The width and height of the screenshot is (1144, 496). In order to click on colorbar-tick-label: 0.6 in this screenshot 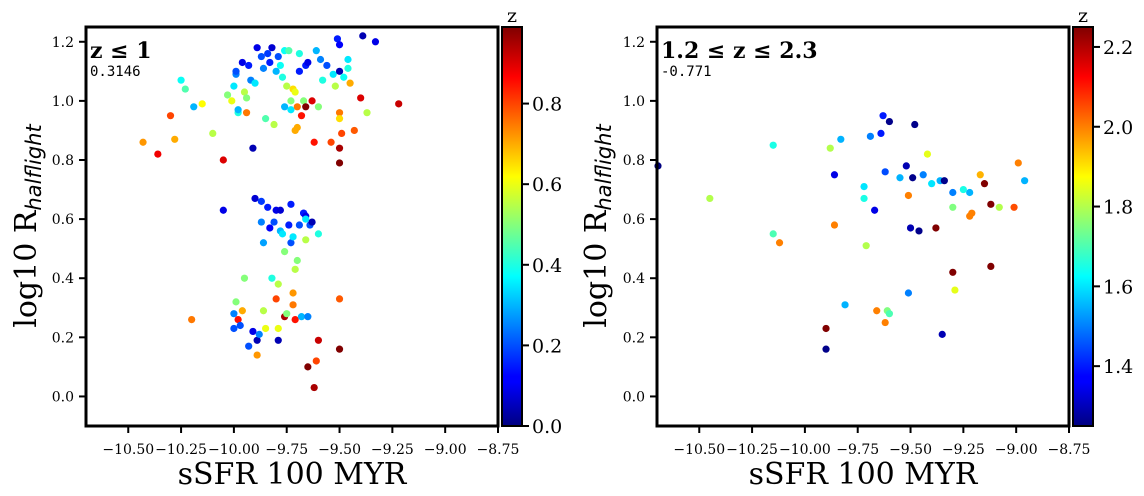, I will do `click(547, 185)`.